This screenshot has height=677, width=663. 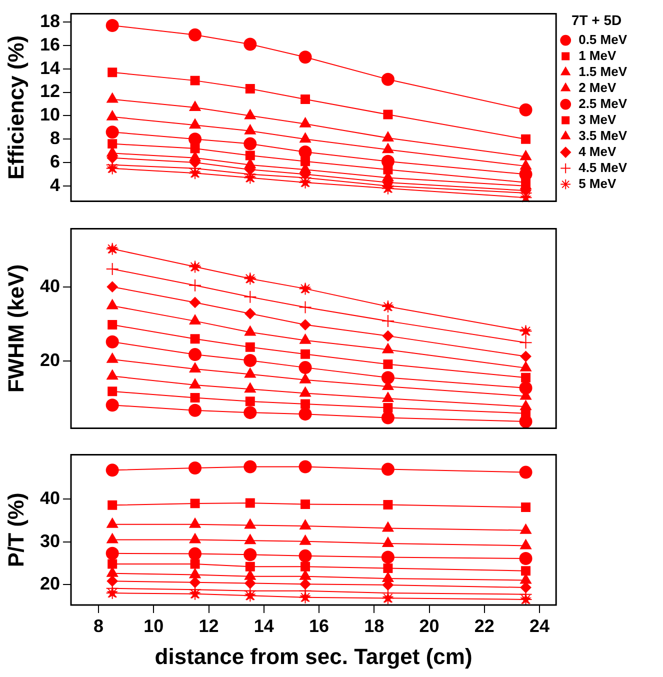 What do you see at coordinates (603, 167) in the screenshot?
I see `legend-label: 4.5 MeV` at bounding box center [603, 167].